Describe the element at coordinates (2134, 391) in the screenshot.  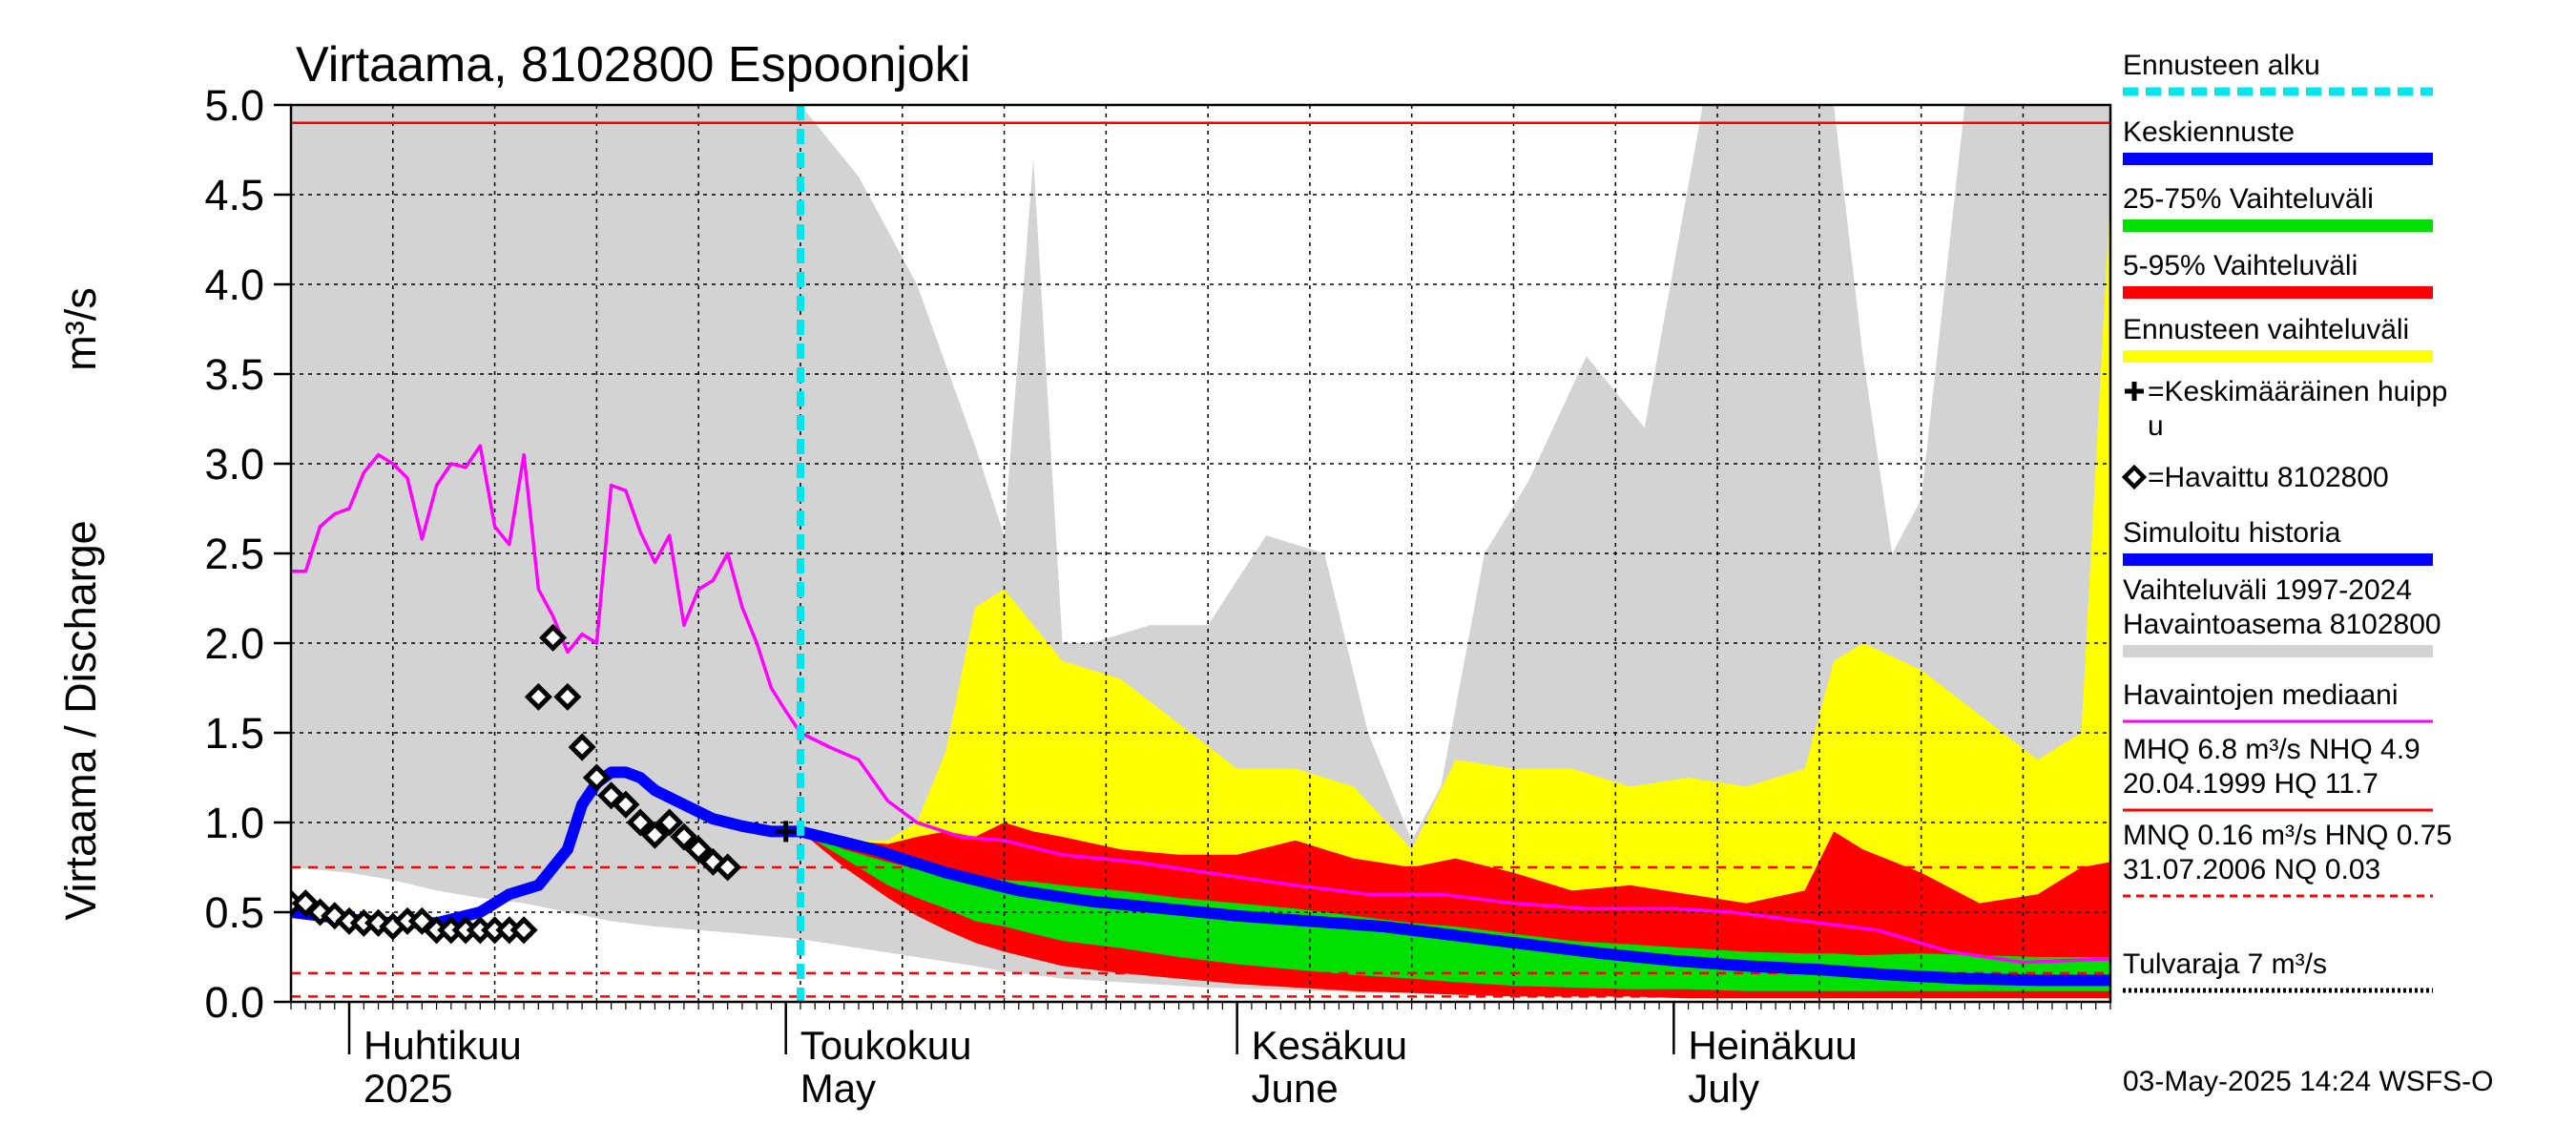
I see `legend-plus-icon` at that location.